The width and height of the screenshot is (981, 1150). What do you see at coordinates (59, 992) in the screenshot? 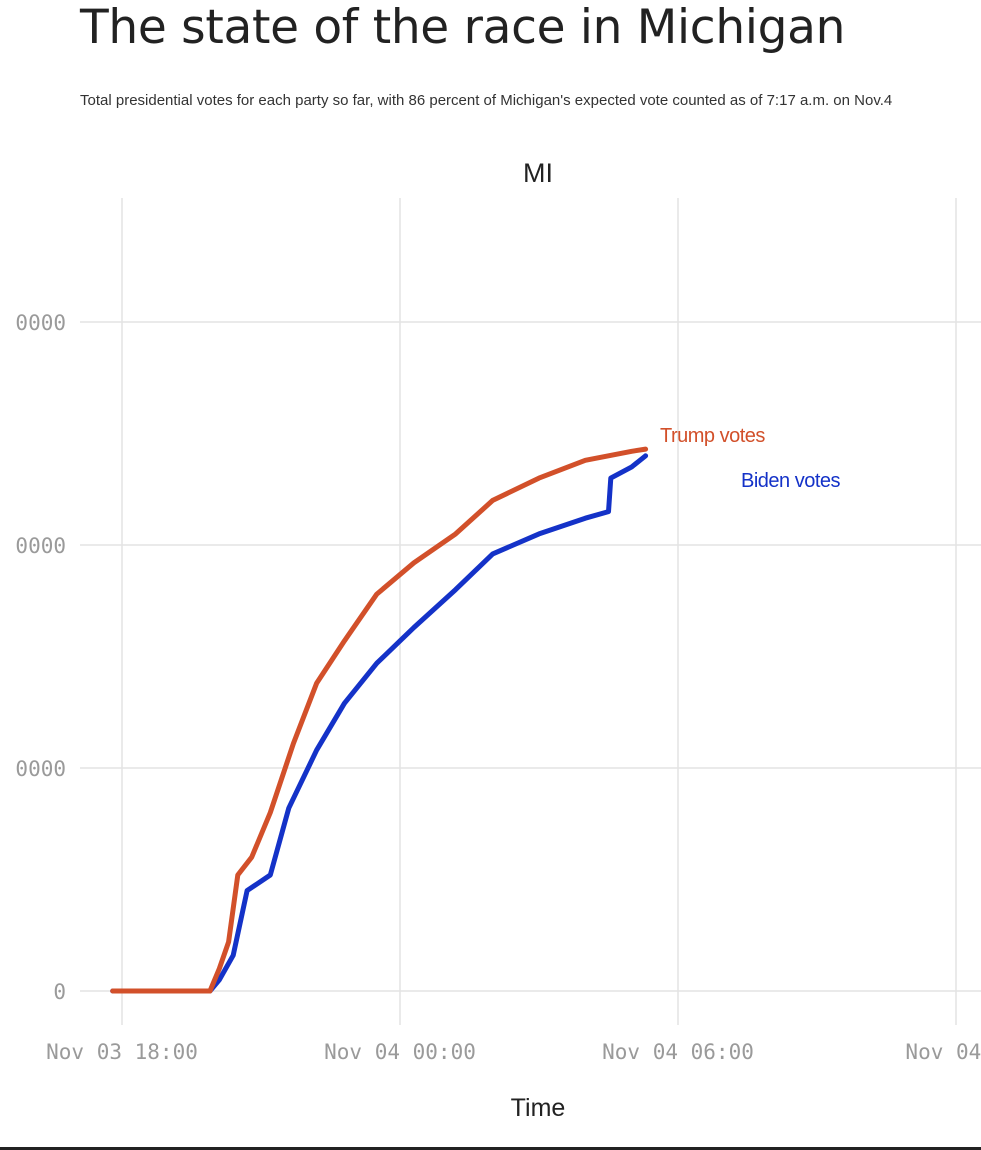
I see `y-tick-label: 0` at bounding box center [59, 992].